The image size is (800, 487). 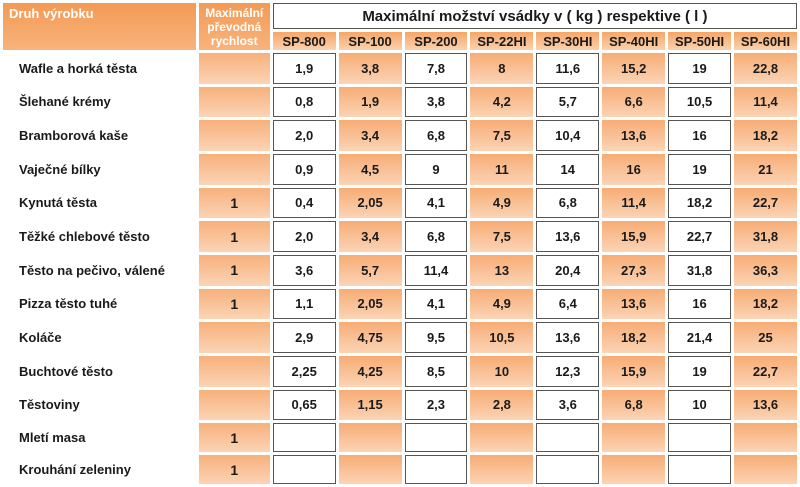 I want to click on capacity-cell: 6,6, so click(x=634, y=102).